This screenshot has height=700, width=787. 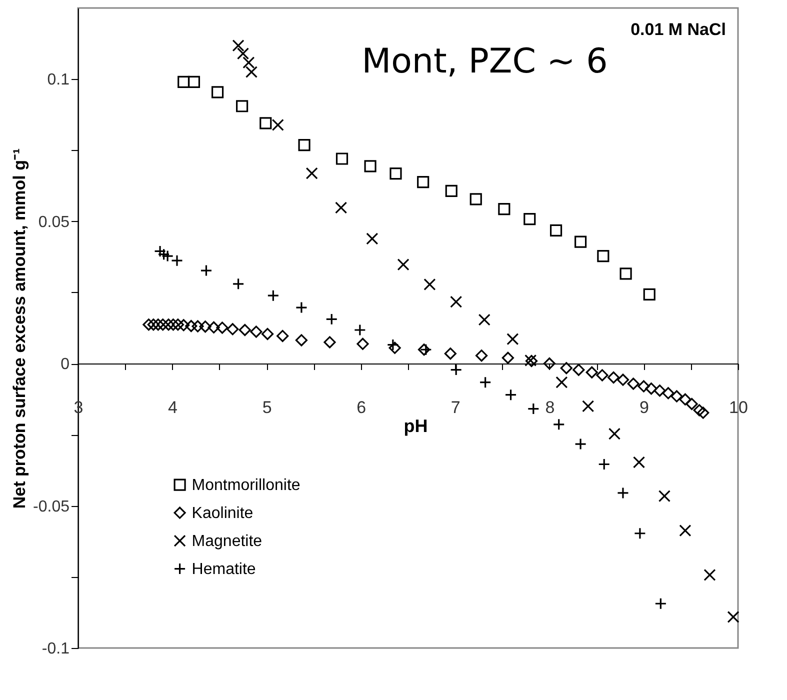 What do you see at coordinates (54, 222) in the screenshot?
I see `y-tick-label: 0.05` at bounding box center [54, 222].